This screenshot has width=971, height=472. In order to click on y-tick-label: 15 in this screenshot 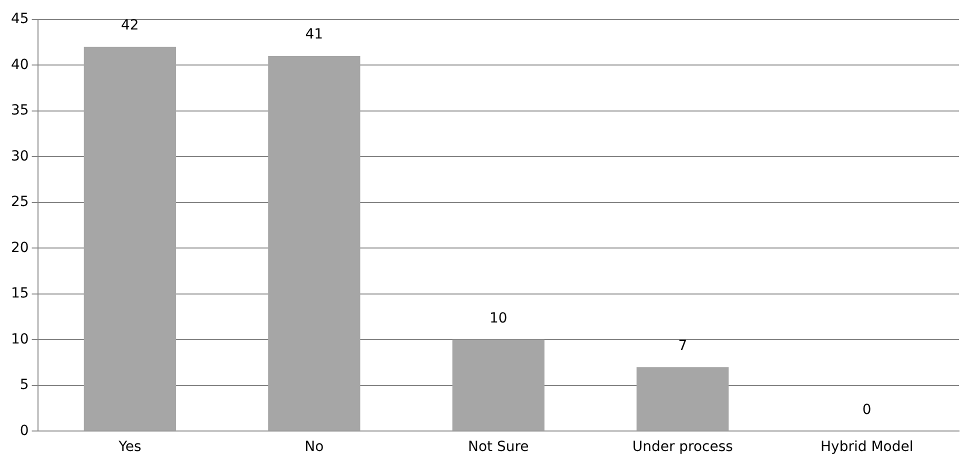, I will do `click(19, 294)`.